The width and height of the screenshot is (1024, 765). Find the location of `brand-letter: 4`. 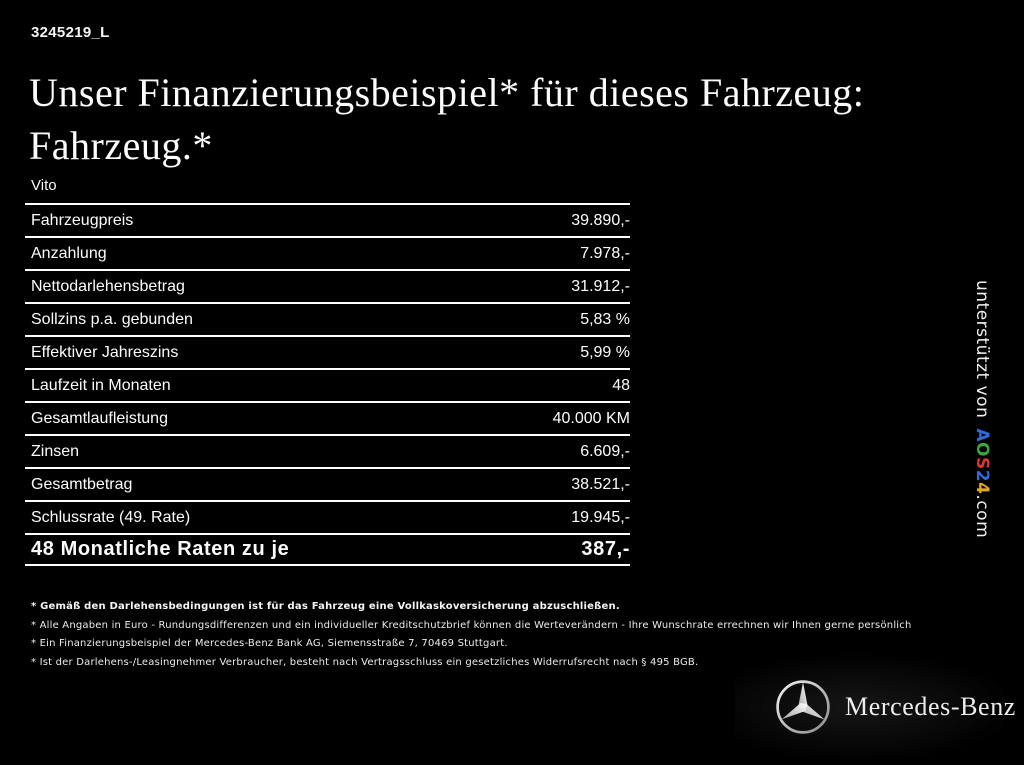

brand-letter: 4 is located at coordinates (982, 488).